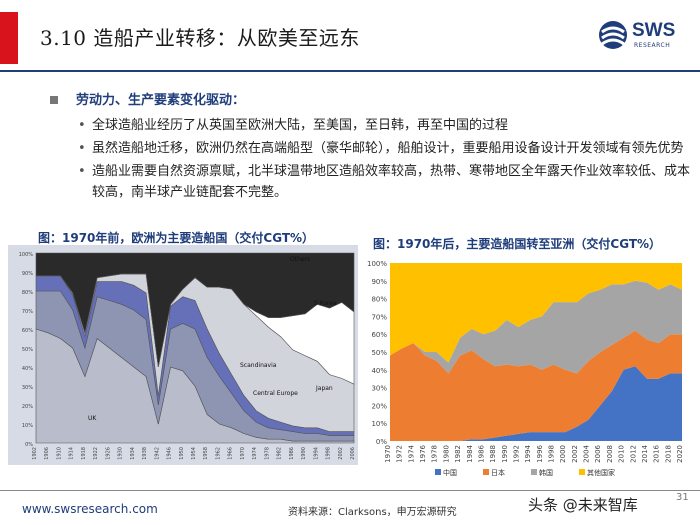 This screenshot has width=700, height=525. I want to click on x-tick-label: 2018, so click(668, 454).